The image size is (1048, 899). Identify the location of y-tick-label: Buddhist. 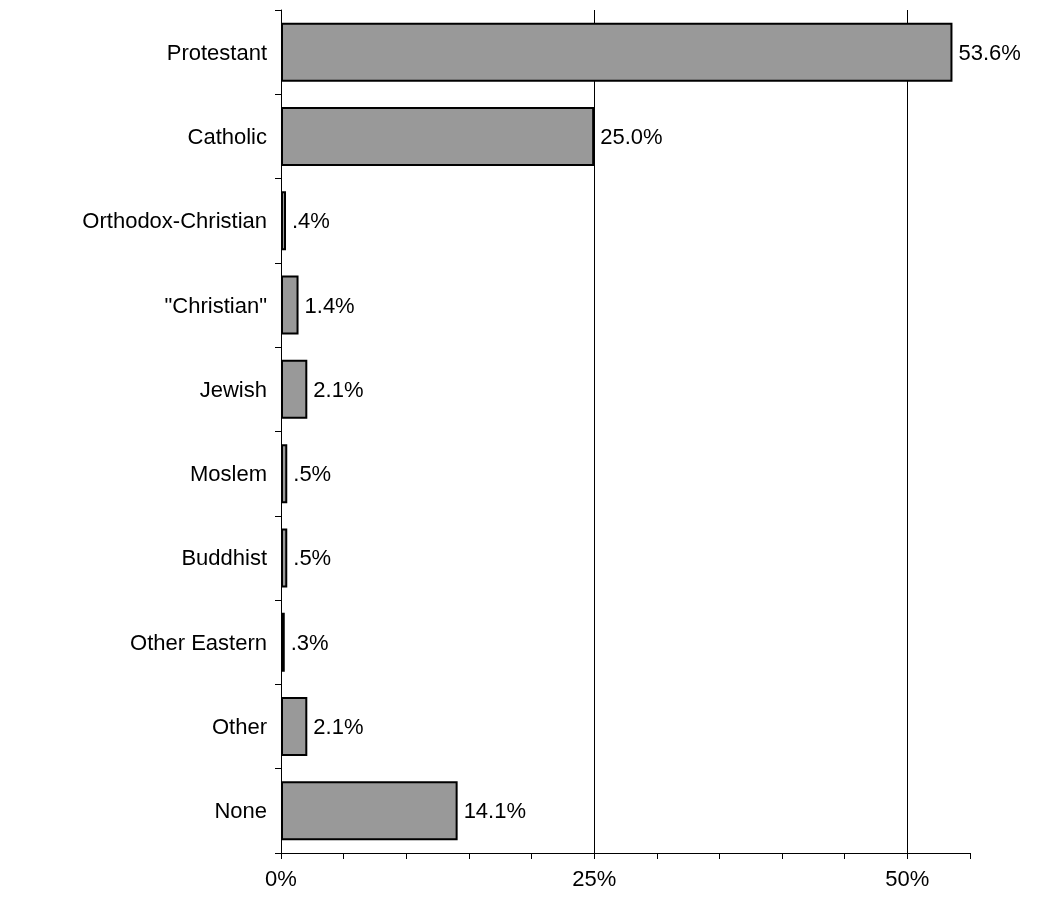
(224, 558).